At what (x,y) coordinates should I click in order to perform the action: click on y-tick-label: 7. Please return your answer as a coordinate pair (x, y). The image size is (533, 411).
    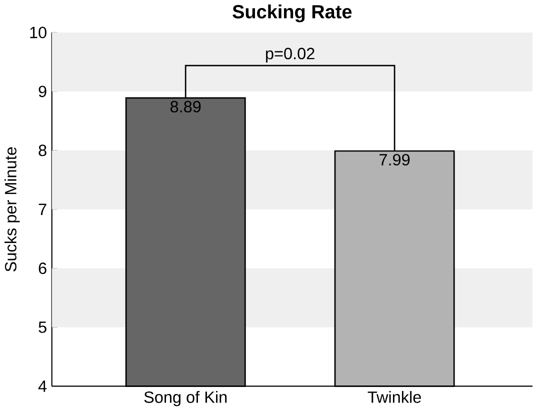
    Looking at the image, I should click on (42, 210).